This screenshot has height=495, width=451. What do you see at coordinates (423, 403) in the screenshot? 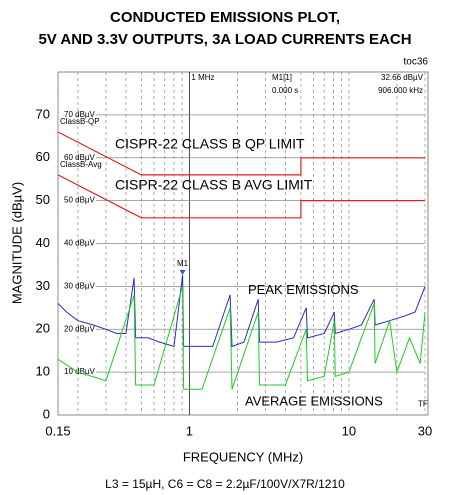
I see `annotation: TF` at bounding box center [423, 403].